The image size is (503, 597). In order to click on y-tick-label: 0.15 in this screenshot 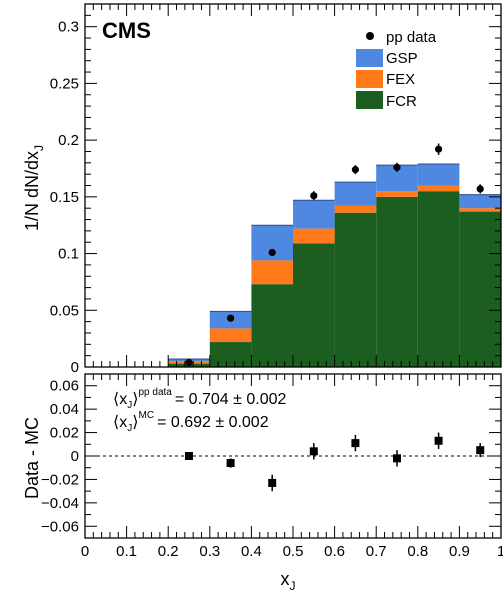, I will do `click(64, 197)`.